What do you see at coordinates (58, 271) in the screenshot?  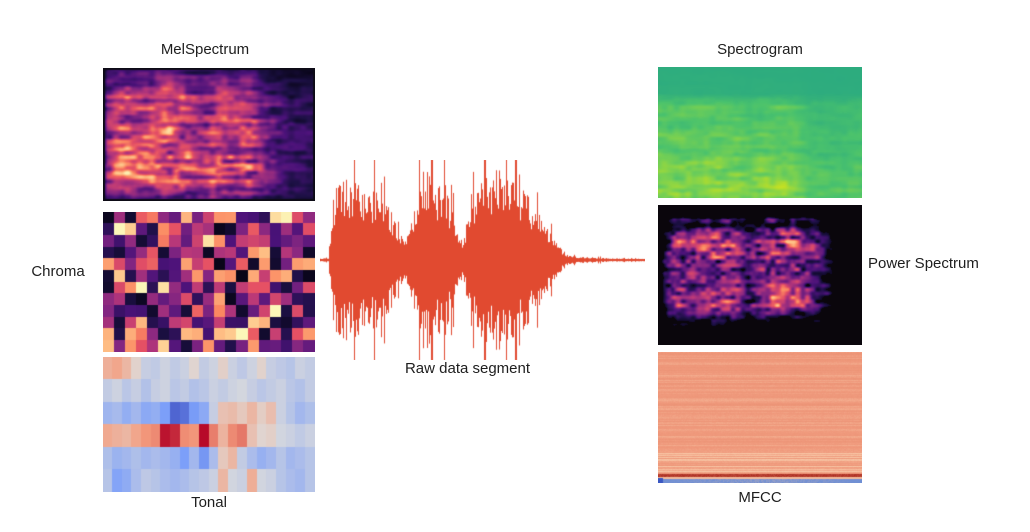 I see `chroma-label: Chroma` at bounding box center [58, 271].